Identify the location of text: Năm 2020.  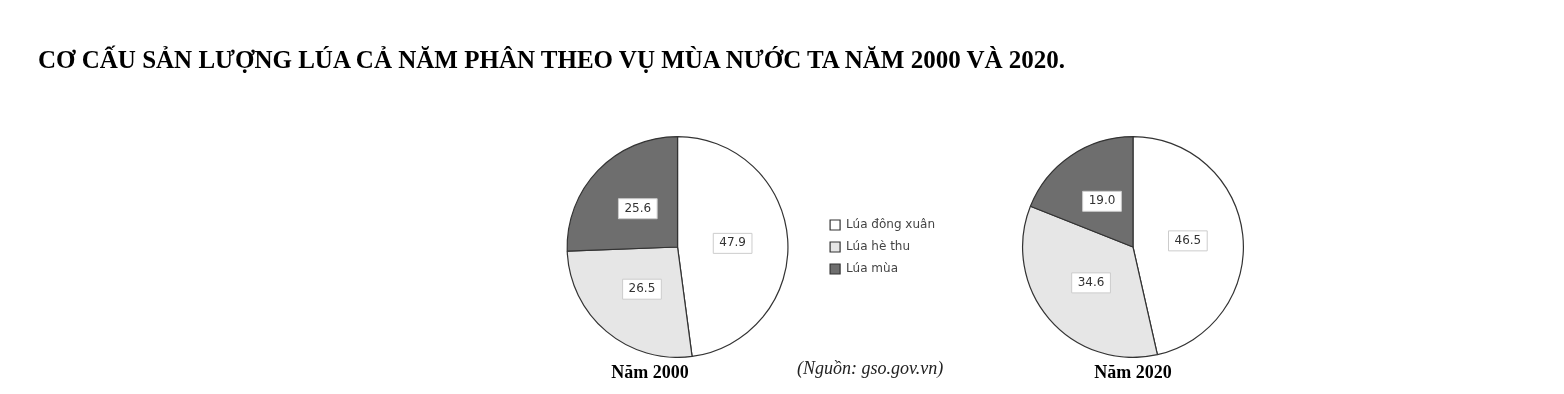
(1133, 372).